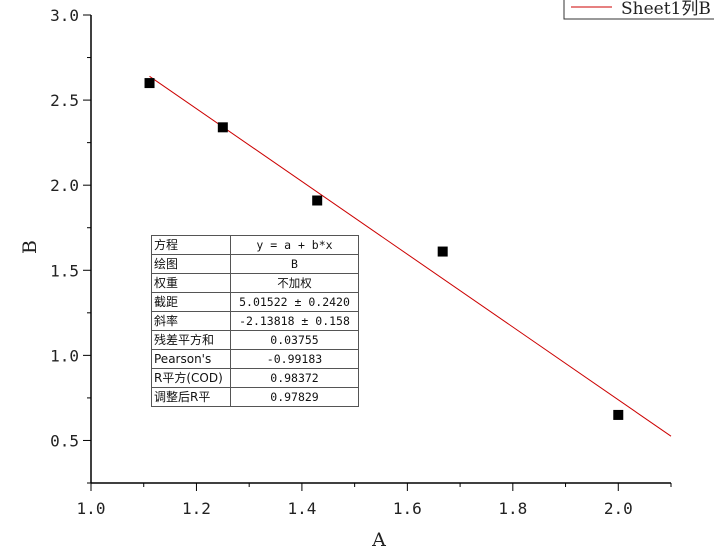 Image resolution: width=714 pixels, height=554 pixels. Describe the element at coordinates (191, 359) in the screenshot. I see `fit-table-key: Pearson's` at that location.